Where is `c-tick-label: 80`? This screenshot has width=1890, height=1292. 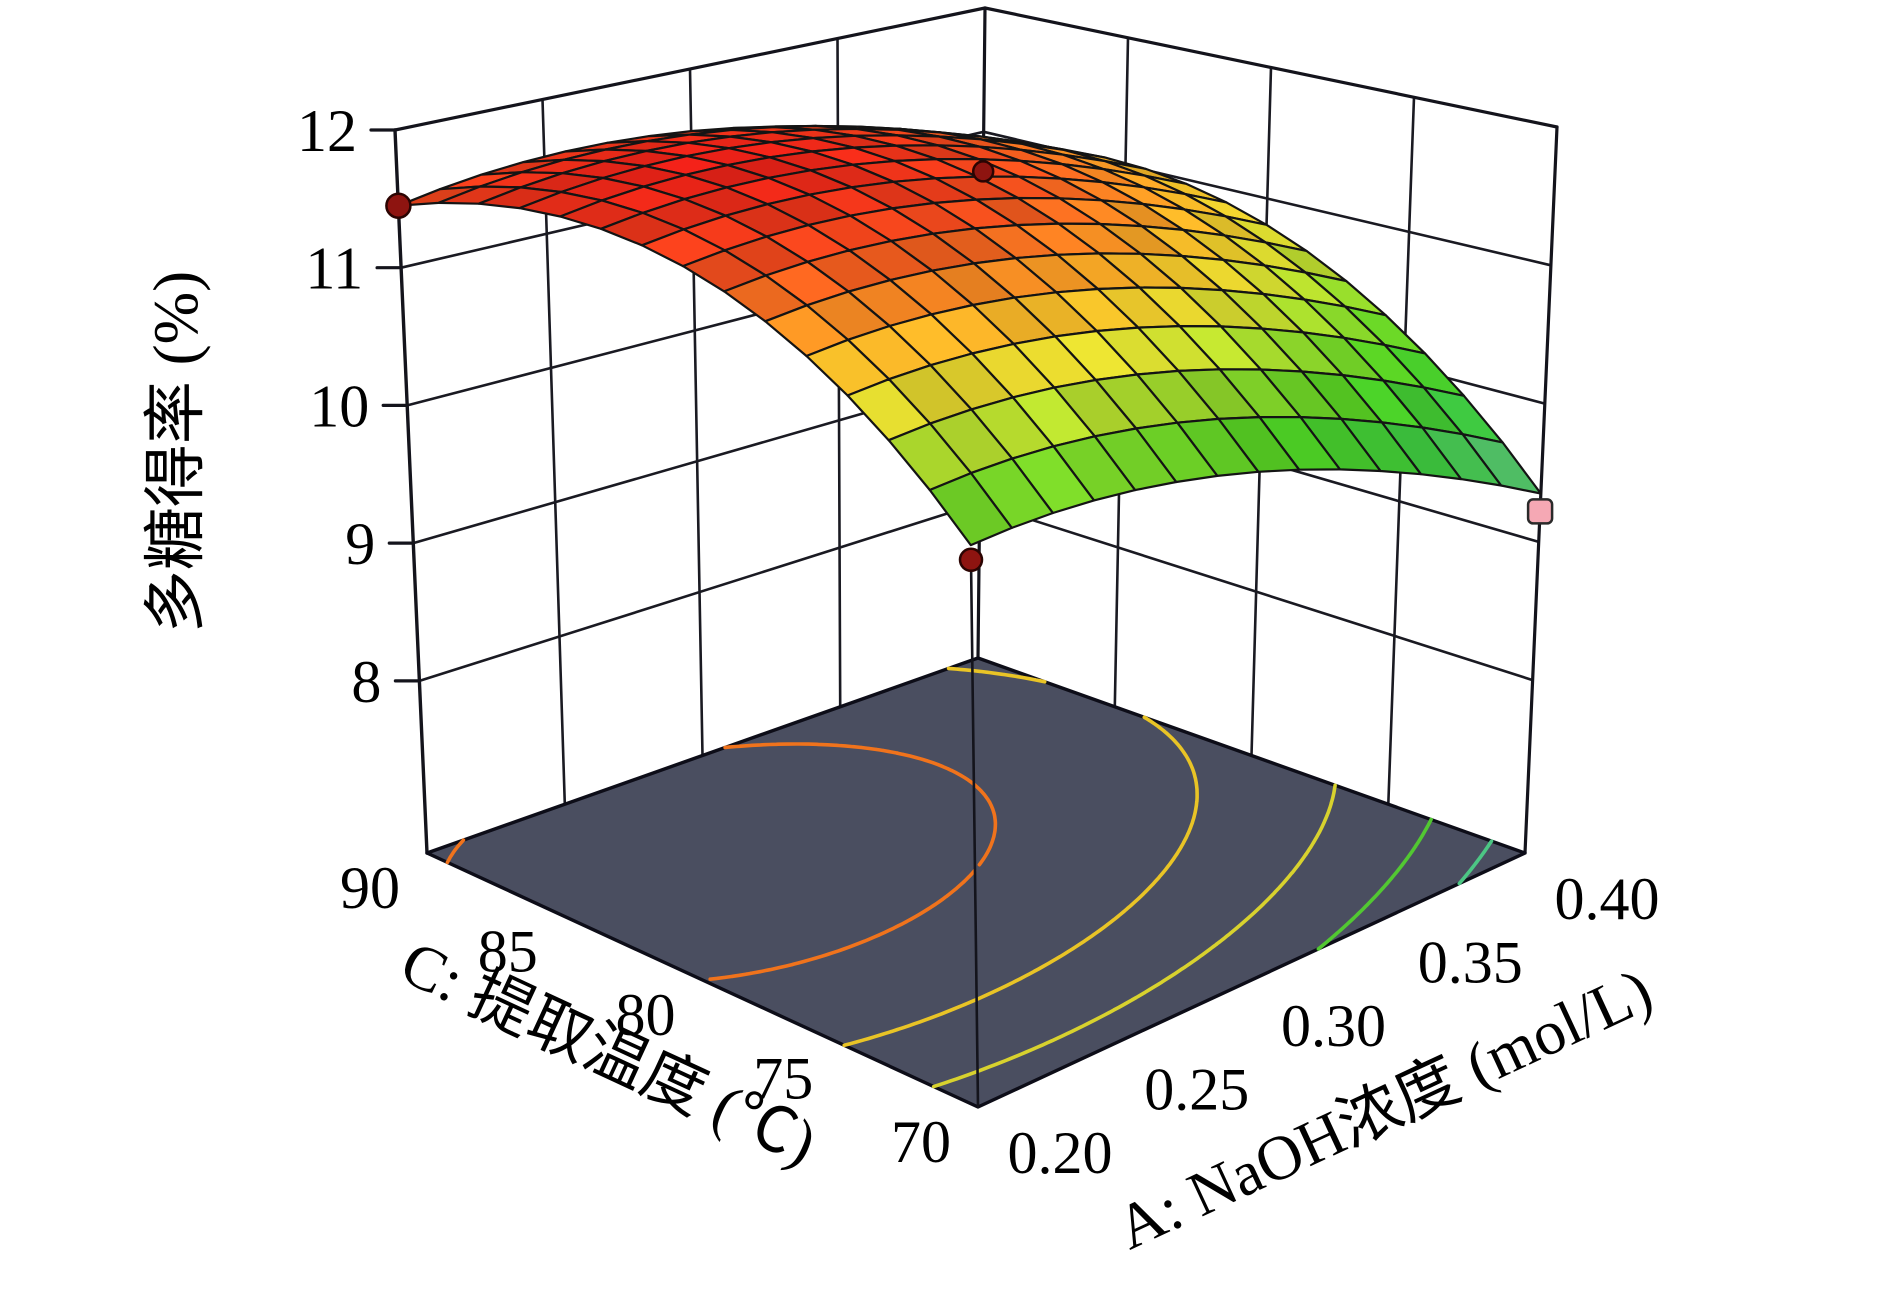
c-tick-label: 80 is located at coordinates (646, 1015).